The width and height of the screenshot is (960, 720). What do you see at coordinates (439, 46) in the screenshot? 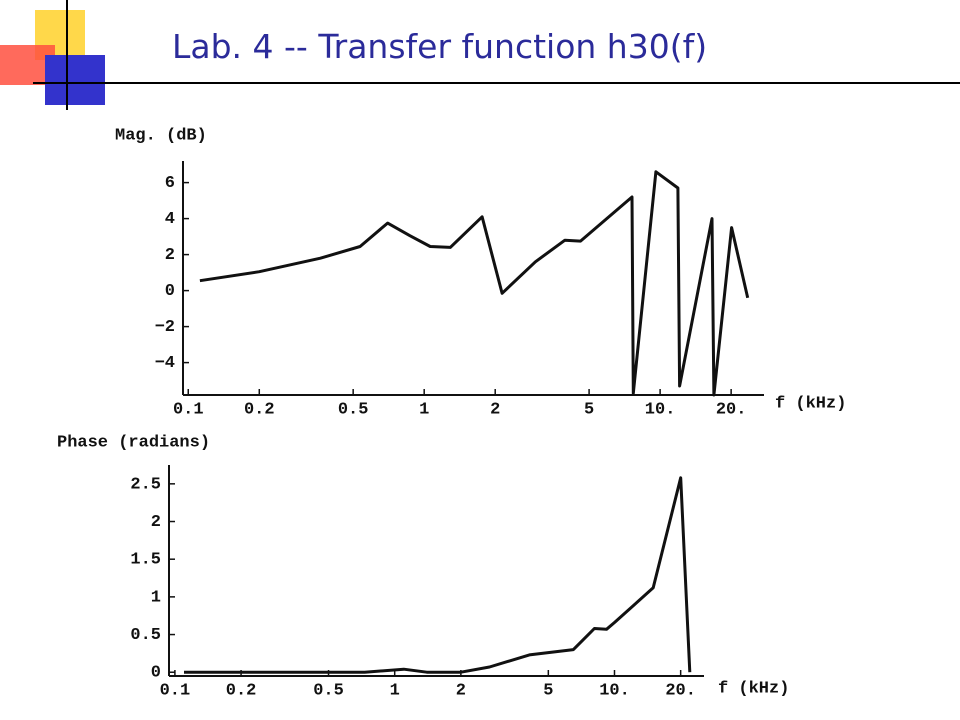
I see `slide-title: Lab. 4 -- Transfer function h30(f)` at bounding box center [439, 46].